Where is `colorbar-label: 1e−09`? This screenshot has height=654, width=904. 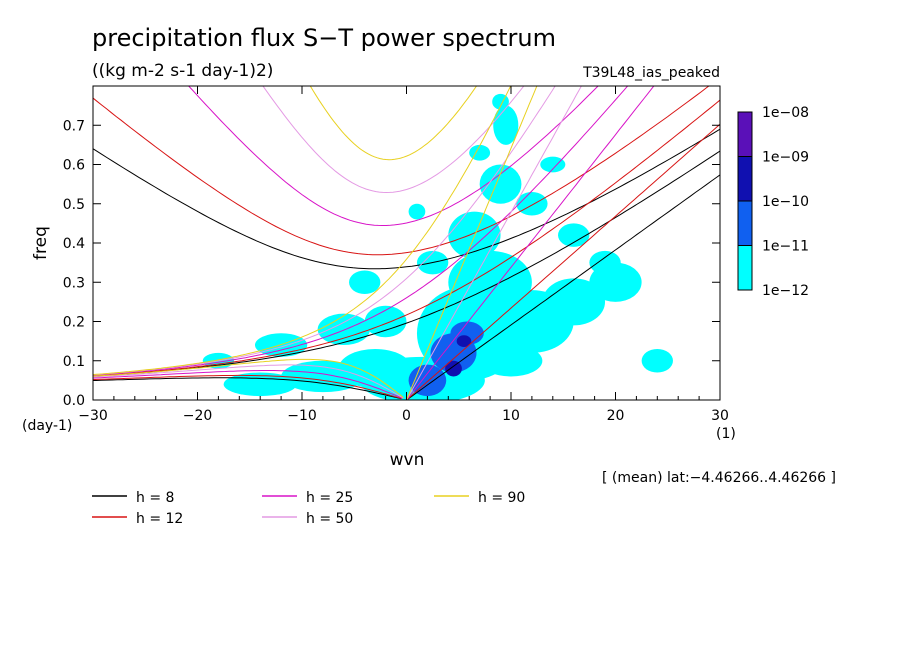 colorbar-label: 1e−09 is located at coordinates (785, 158).